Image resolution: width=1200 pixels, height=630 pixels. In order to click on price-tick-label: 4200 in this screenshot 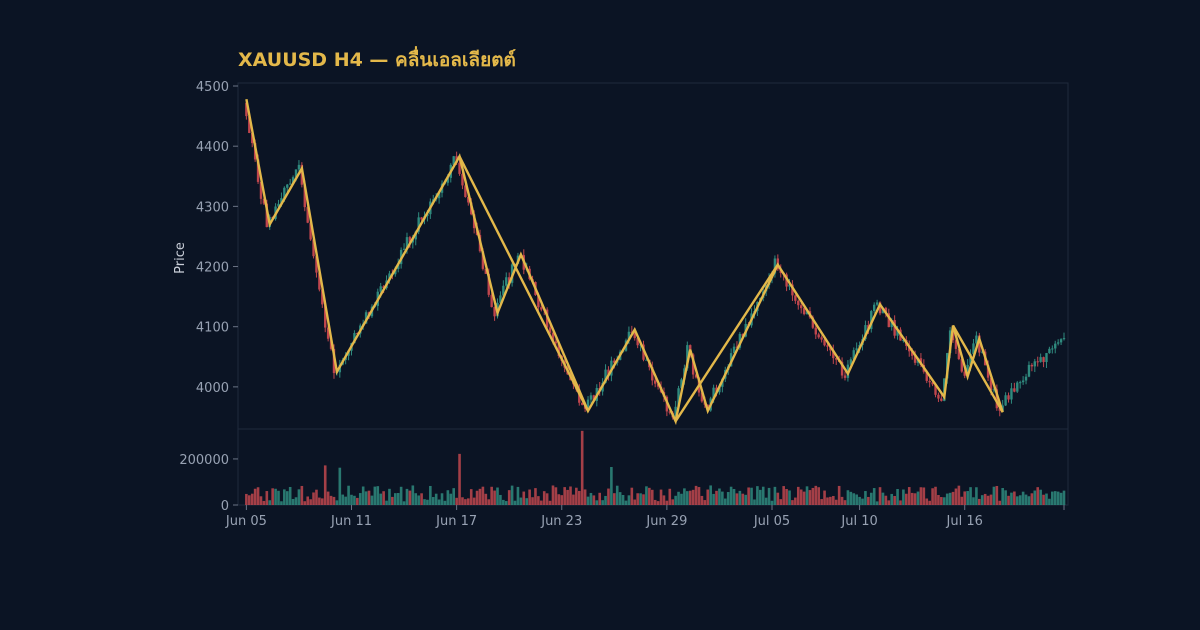, I will do `click(212, 268)`.